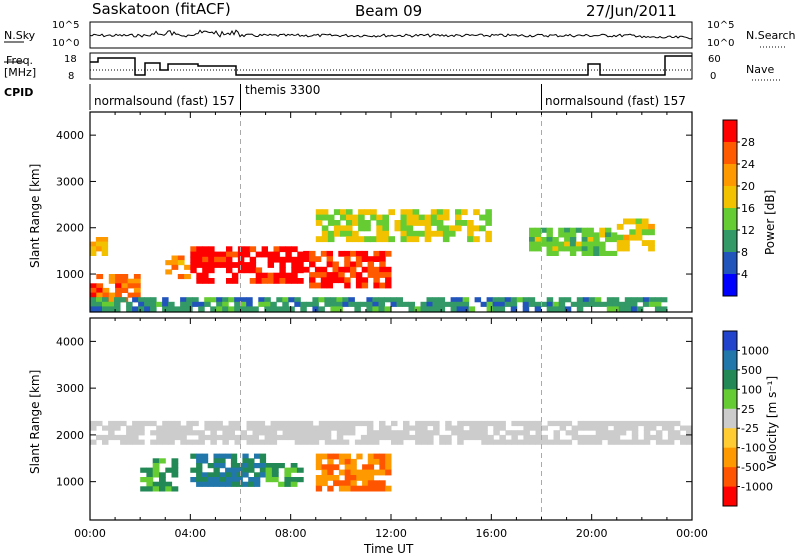 This screenshot has height=556, width=800. Describe the element at coordinates (70, 341) in the screenshot. I see `velocity-panel-ytick-label: 4000` at that location.